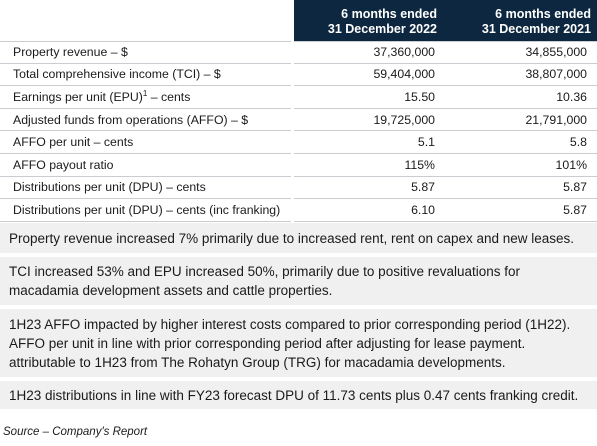  Describe the element at coordinates (368, 165) in the screenshot. I see `value-2022: 115%` at that location.